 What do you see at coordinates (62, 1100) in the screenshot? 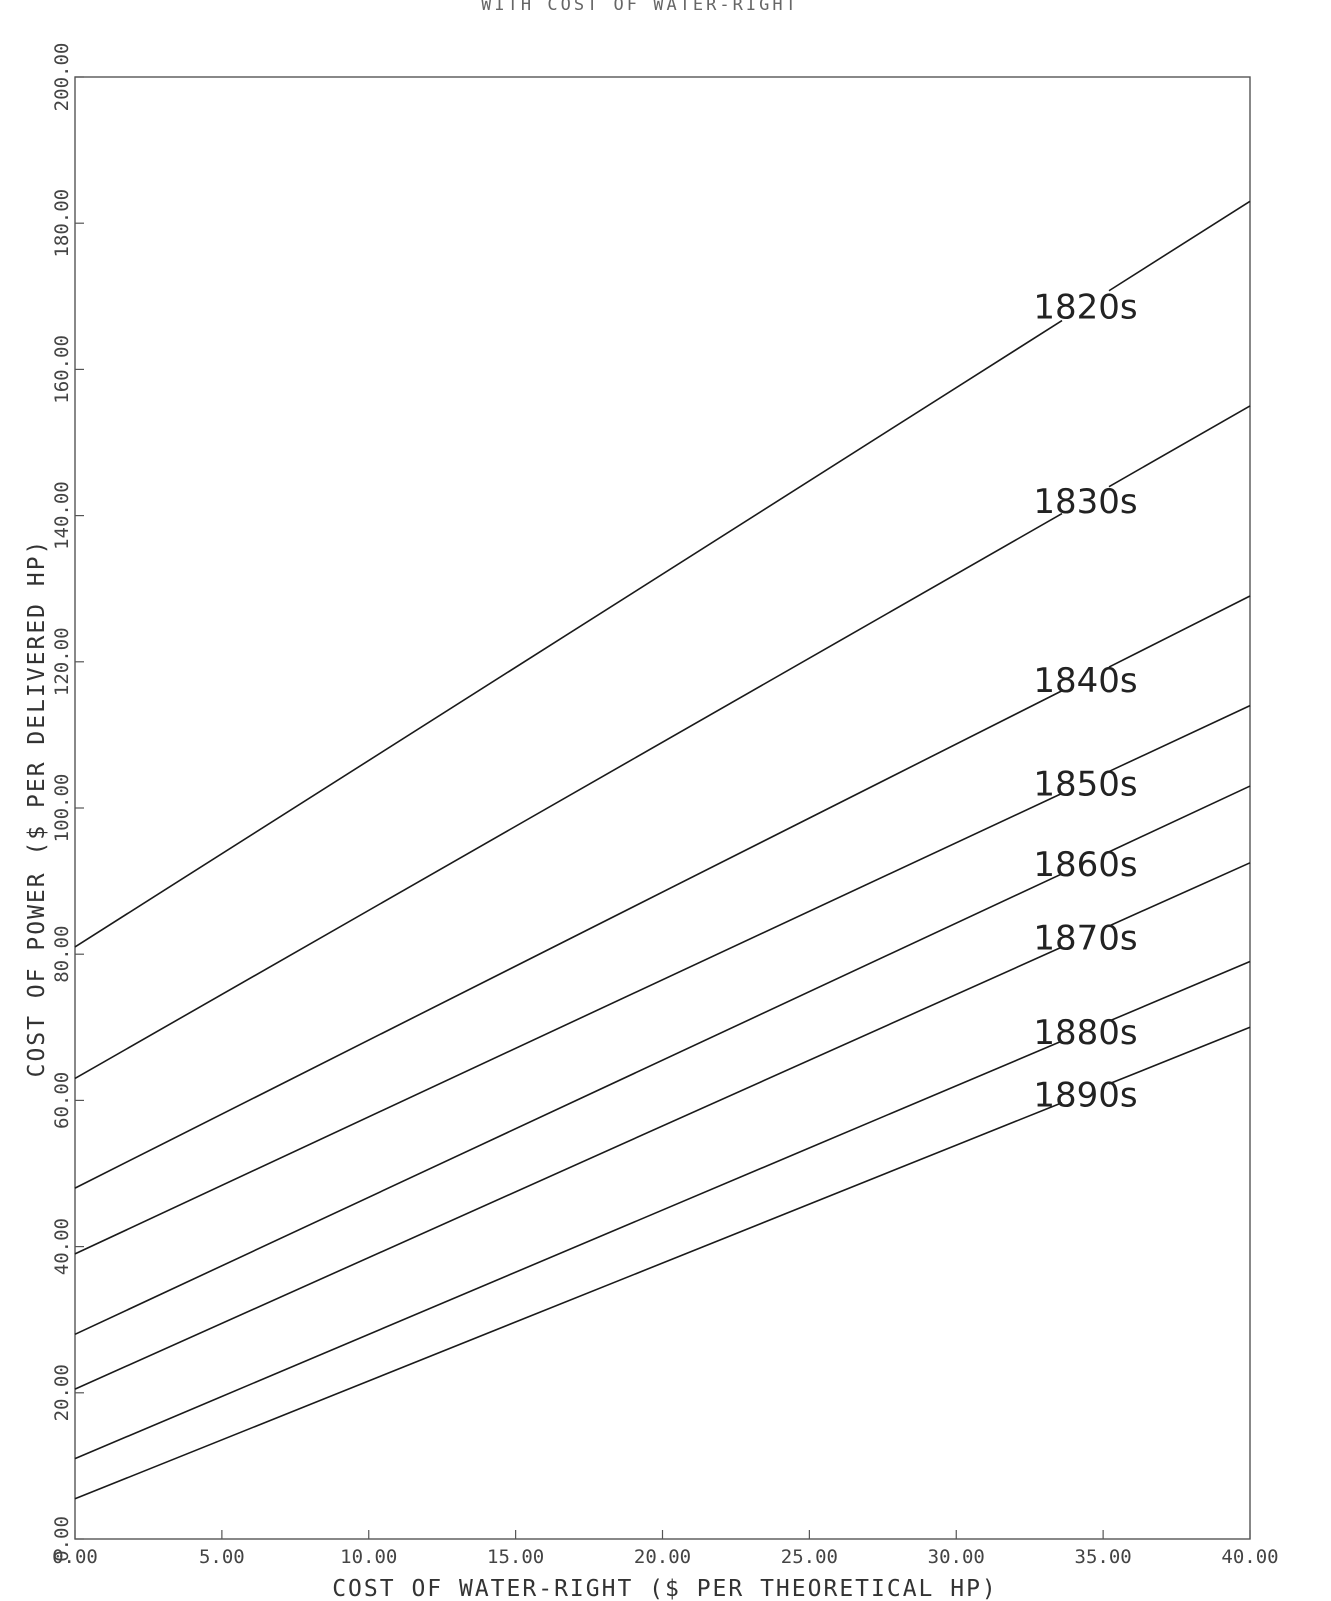
I see `y-tick-label: 60.00` at bounding box center [62, 1100].